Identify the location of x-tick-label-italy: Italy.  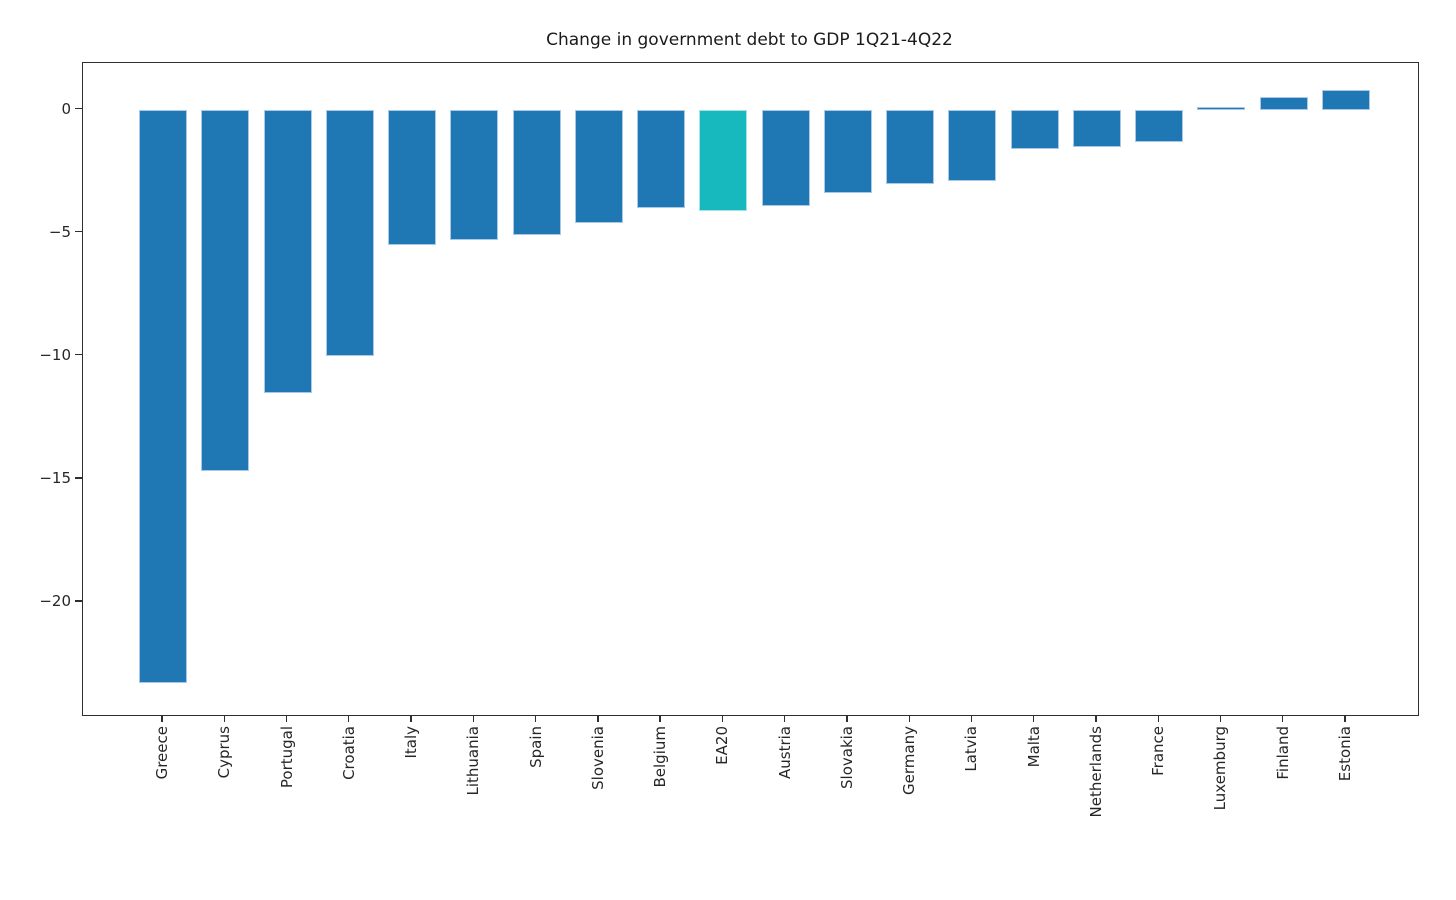
(411, 742).